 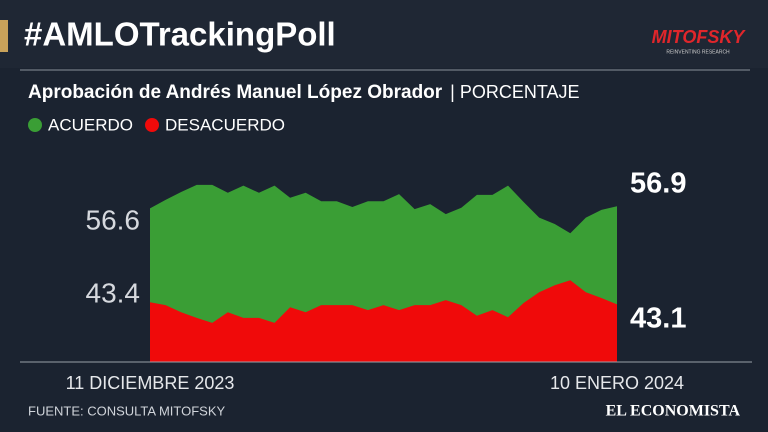 What do you see at coordinates (383, 321) in the screenshot?
I see `area` at bounding box center [383, 321].